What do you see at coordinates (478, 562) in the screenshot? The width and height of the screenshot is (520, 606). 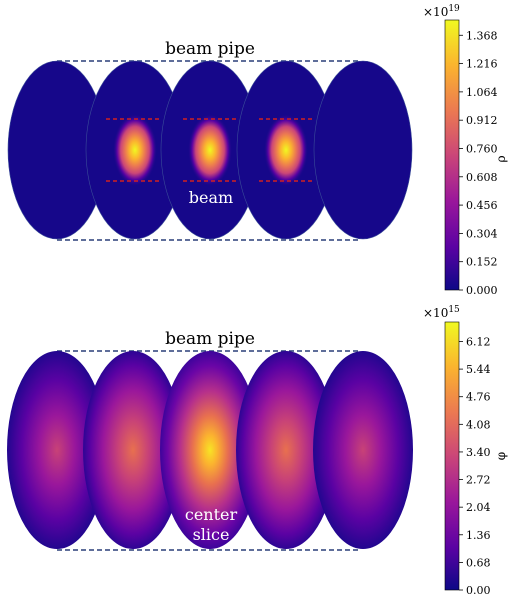 I see `potential-tick-label: 0.68` at bounding box center [478, 562].